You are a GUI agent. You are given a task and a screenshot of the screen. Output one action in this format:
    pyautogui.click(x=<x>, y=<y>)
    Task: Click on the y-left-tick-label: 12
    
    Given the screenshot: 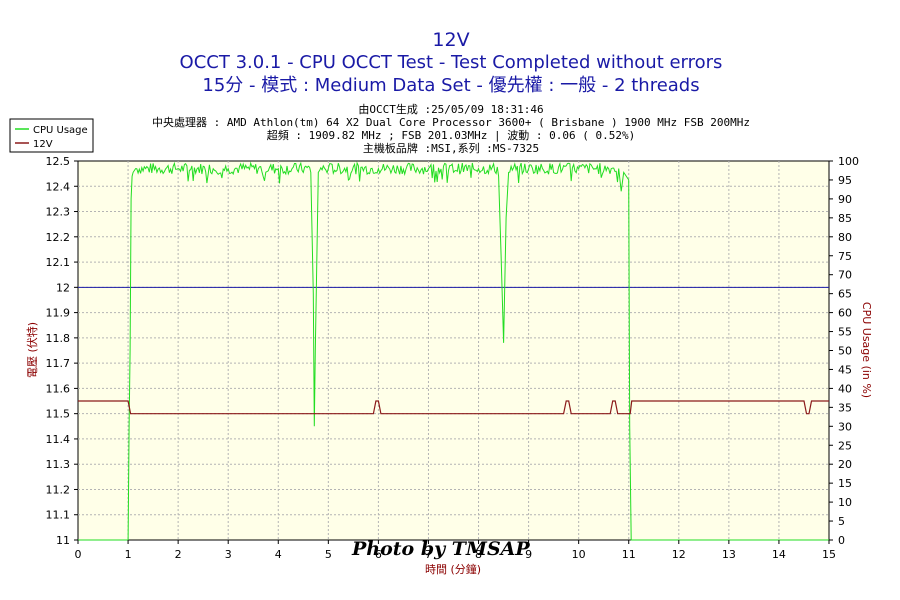 What is the action you would take?
    pyautogui.click(x=63, y=287)
    